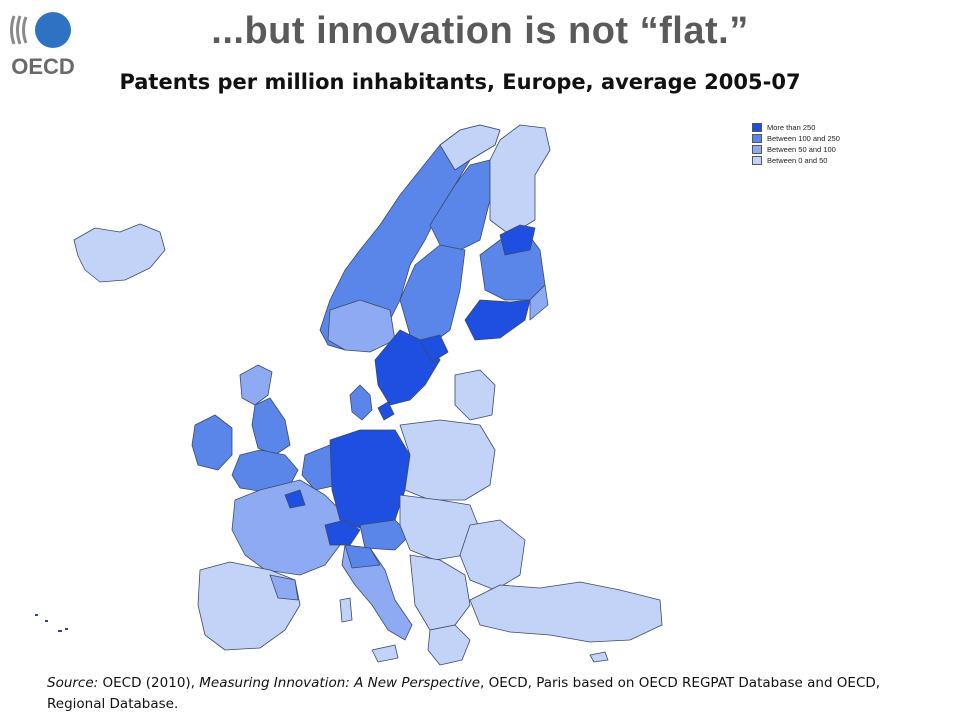 The height and width of the screenshot is (720, 960). I want to click on legend-label: Between 0 and 50, so click(797, 160).